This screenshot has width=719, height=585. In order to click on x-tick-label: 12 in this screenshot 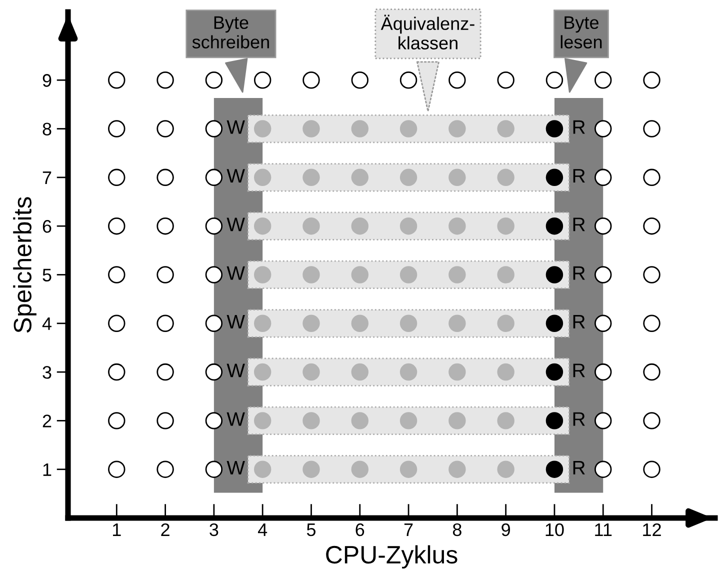, I will do `click(652, 529)`.